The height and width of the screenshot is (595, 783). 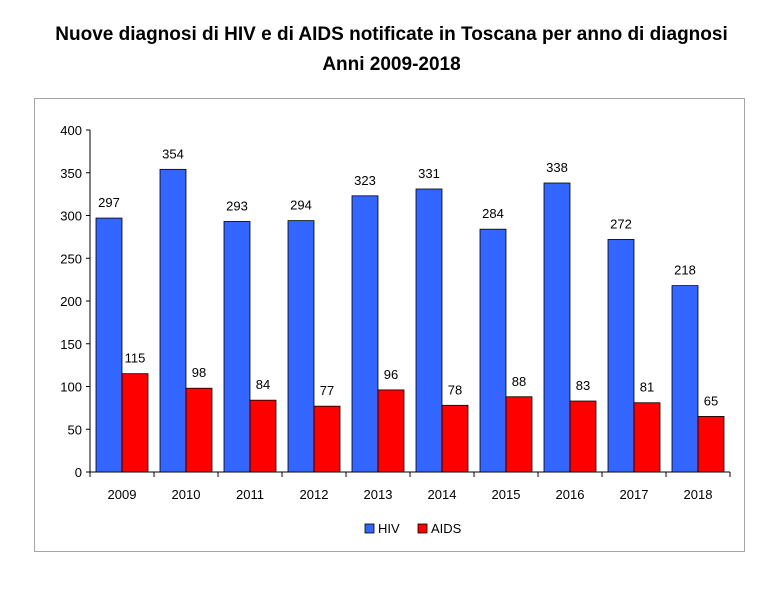 What do you see at coordinates (389, 528) in the screenshot?
I see `legend-label-hiv: HIV` at bounding box center [389, 528].